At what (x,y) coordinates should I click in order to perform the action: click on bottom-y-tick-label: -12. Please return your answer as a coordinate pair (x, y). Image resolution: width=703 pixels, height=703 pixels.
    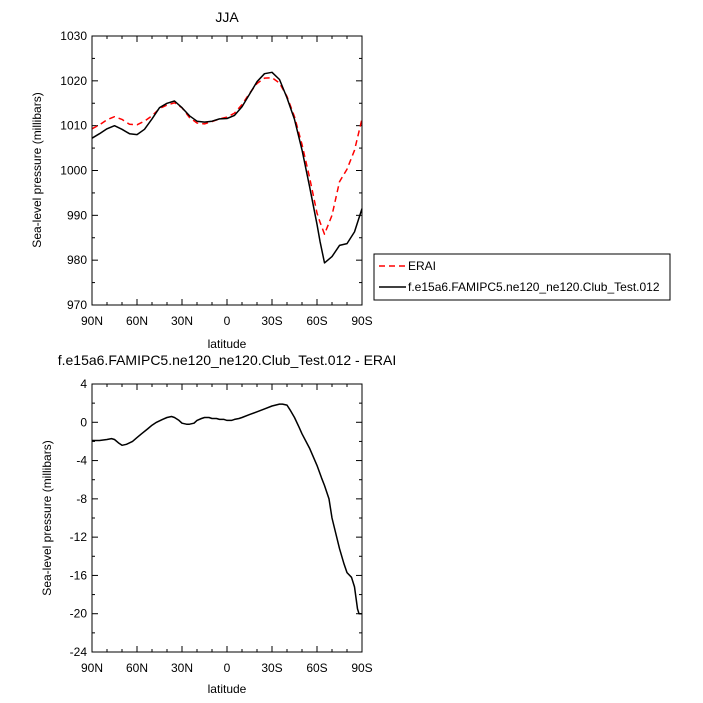
    Looking at the image, I should click on (79, 537).